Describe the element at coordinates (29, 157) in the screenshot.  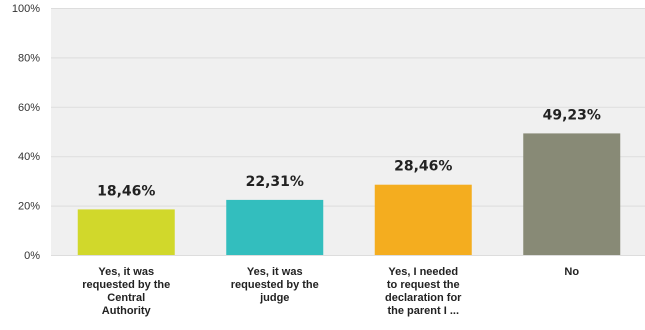
I see `y-tick-label: 40%` at that location.